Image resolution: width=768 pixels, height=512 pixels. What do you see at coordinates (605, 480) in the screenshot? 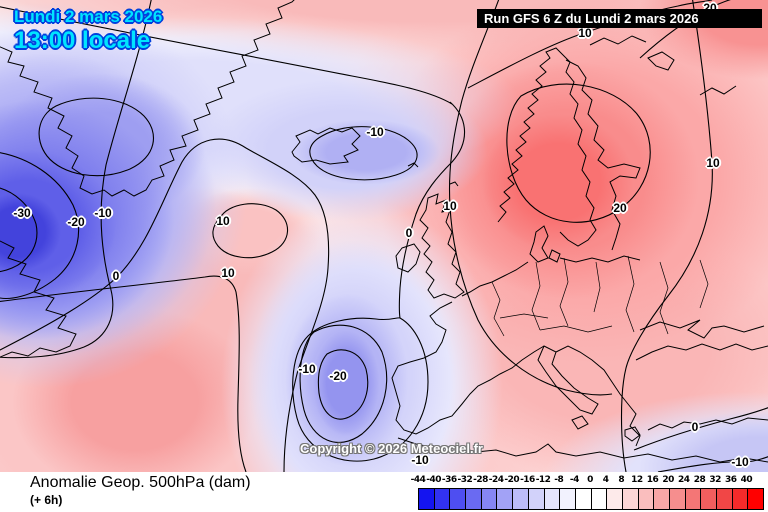
I see `scale-tick-label: 4` at bounding box center [605, 480].